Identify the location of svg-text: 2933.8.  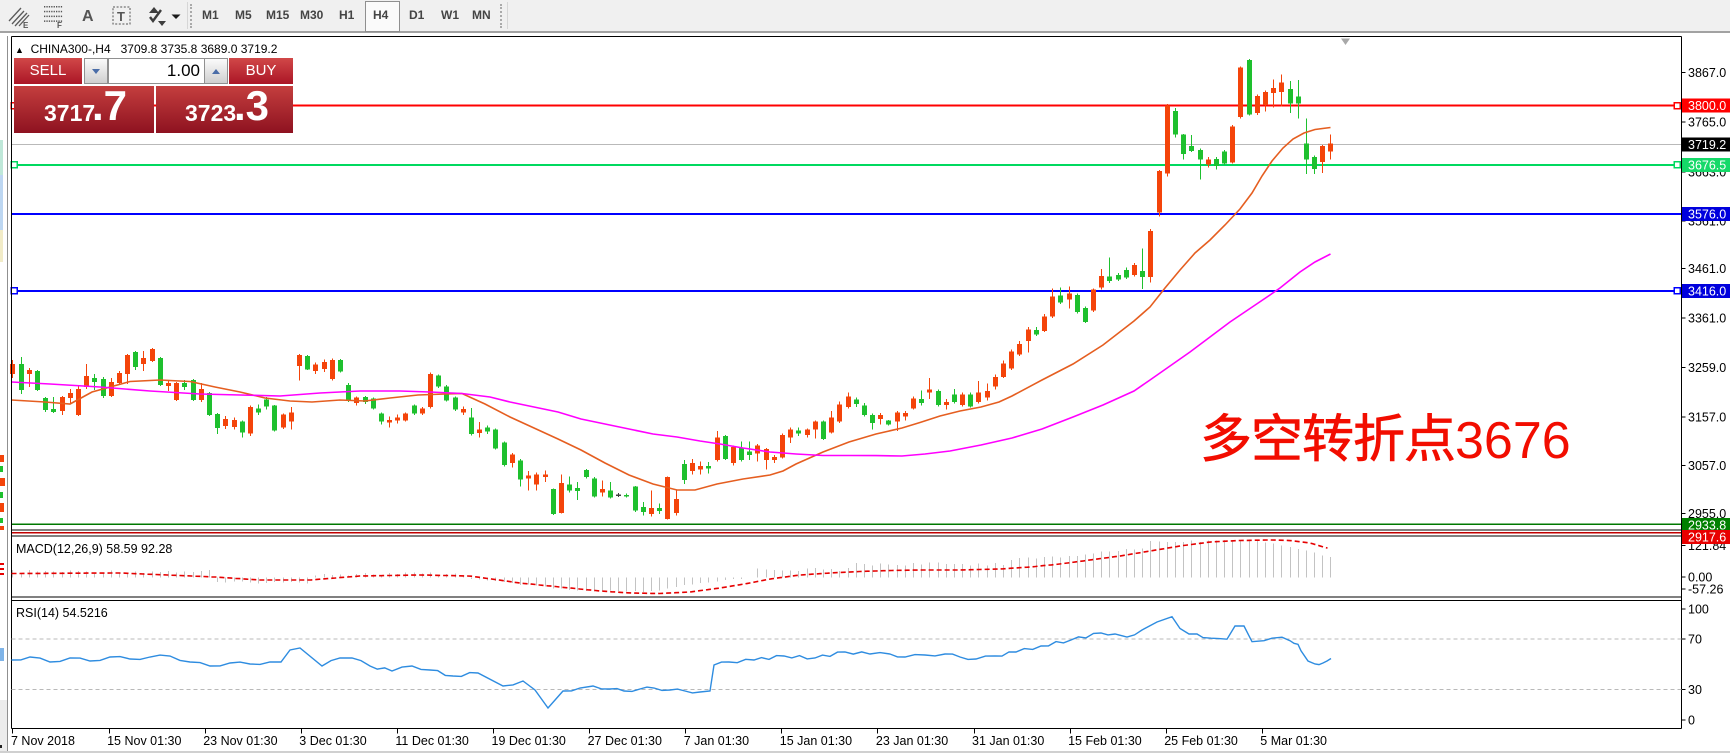
(1707, 525).